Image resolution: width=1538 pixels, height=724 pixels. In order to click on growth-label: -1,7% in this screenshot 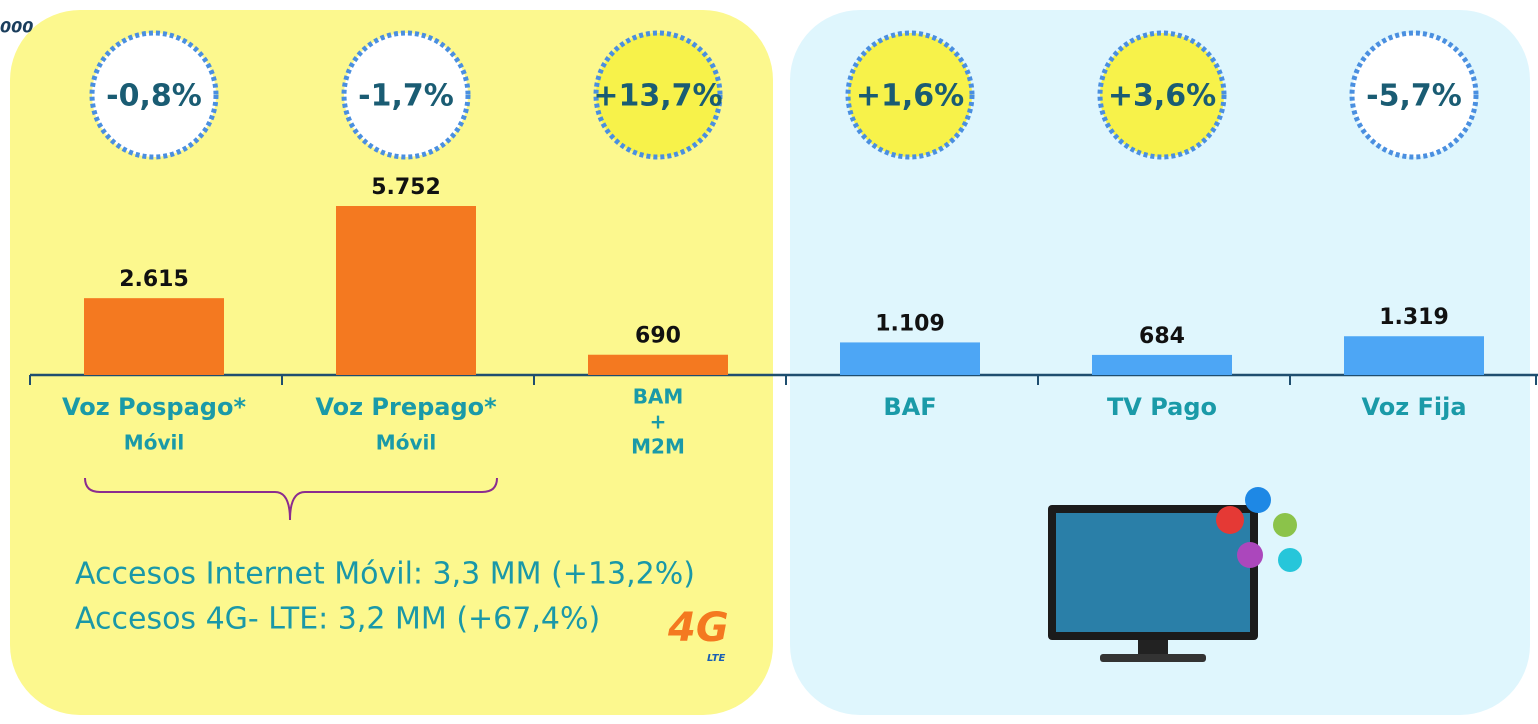, I will do `click(406, 96)`.